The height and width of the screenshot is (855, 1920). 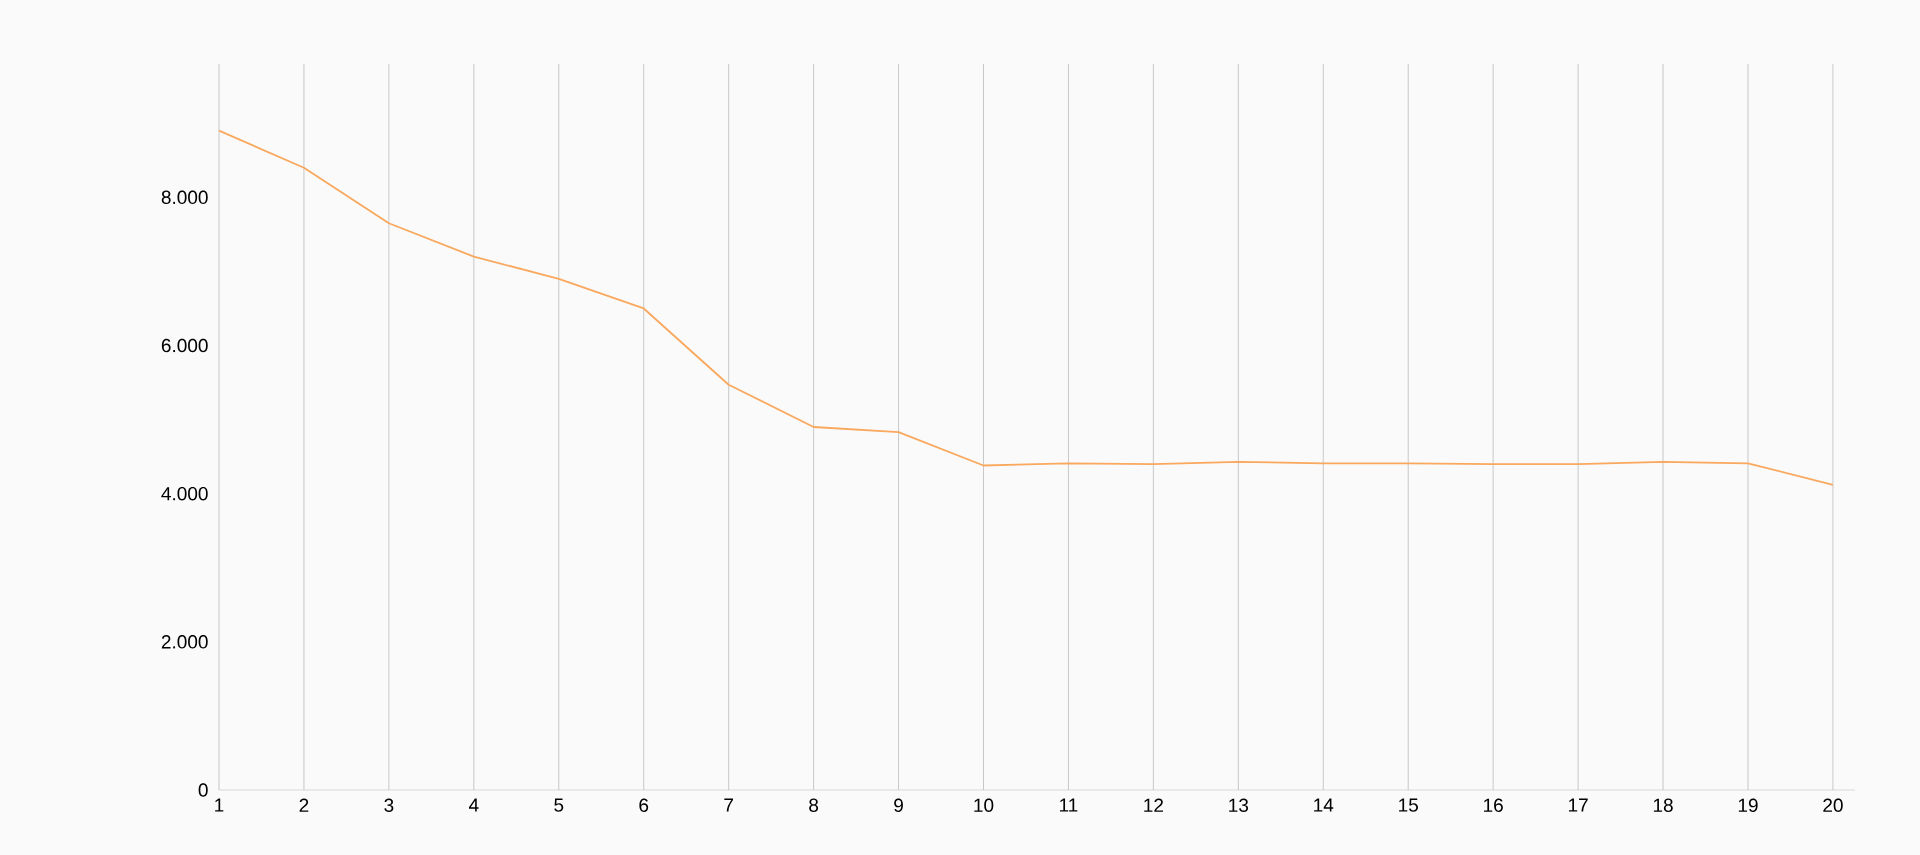 I want to click on x-tick-label: 18, so click(x=1663, y=805).